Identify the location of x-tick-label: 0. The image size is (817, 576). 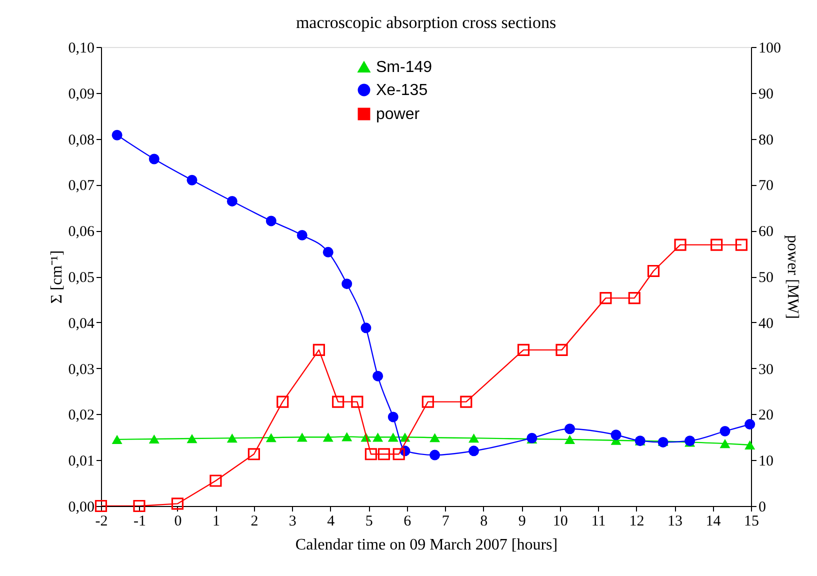
(178, 522).